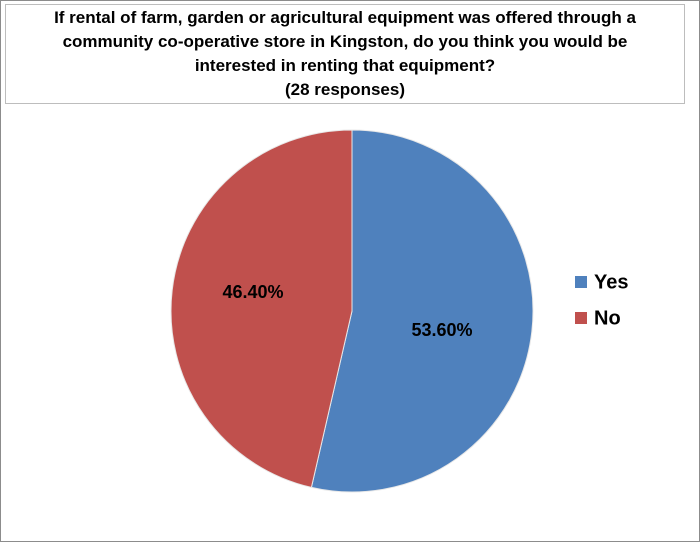 This screenshot has height=542, width=700. I want to click on chart-legend: Yes No, so click(601, 300).